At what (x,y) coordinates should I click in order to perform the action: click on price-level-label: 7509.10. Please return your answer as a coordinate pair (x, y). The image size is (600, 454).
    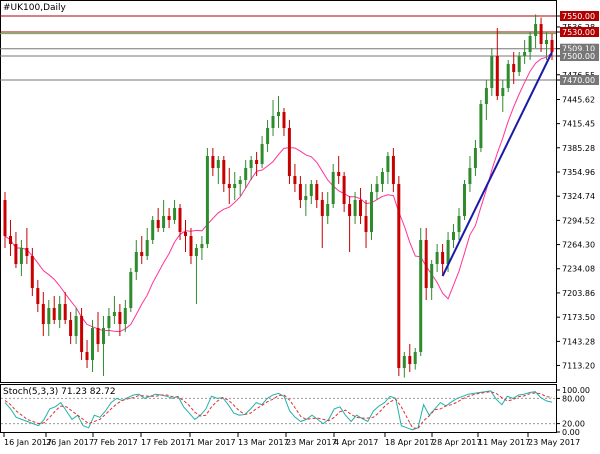
    Looking at the image, I should click on (578, 49).